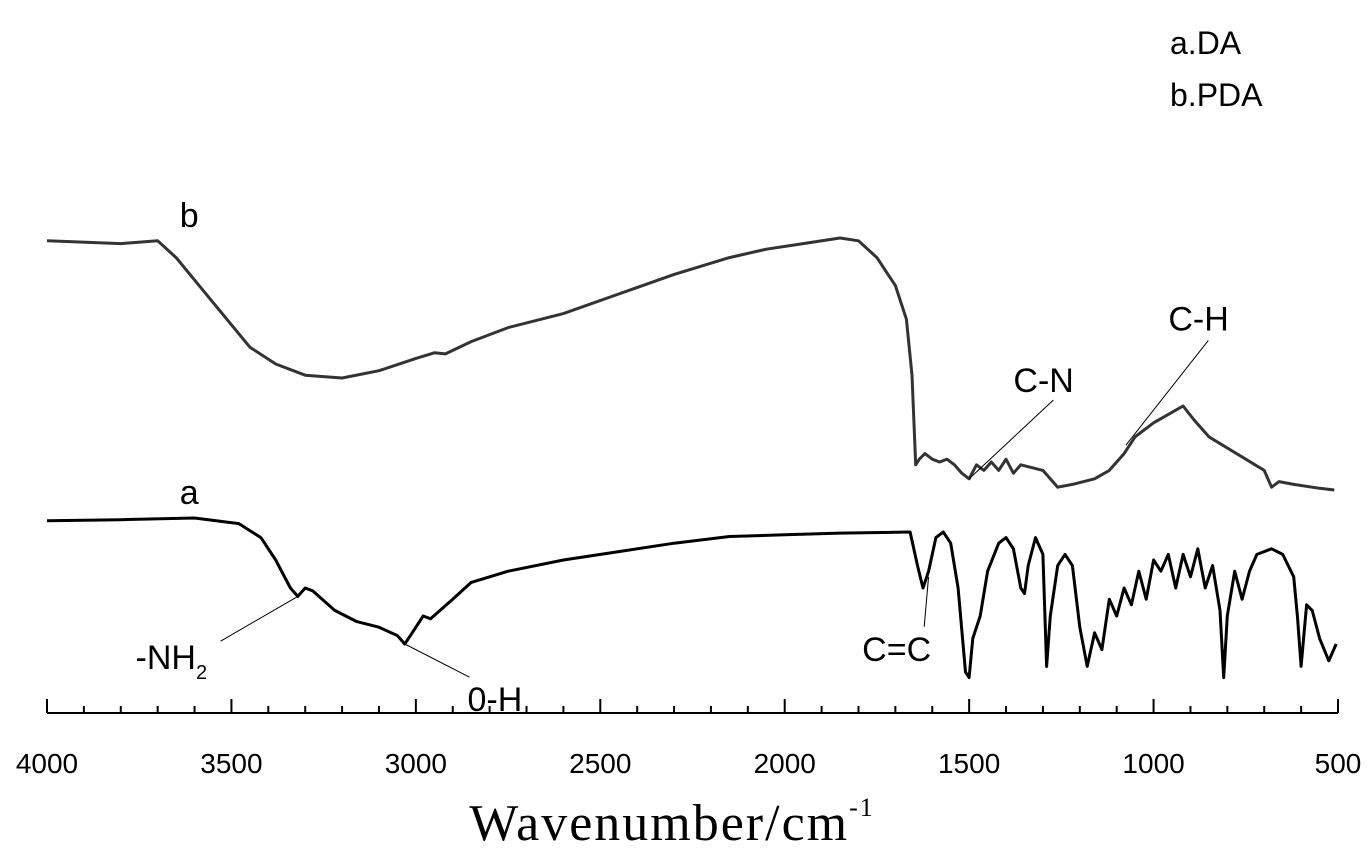  I want to click on x-tick-label: 2500, so click(600, 763).